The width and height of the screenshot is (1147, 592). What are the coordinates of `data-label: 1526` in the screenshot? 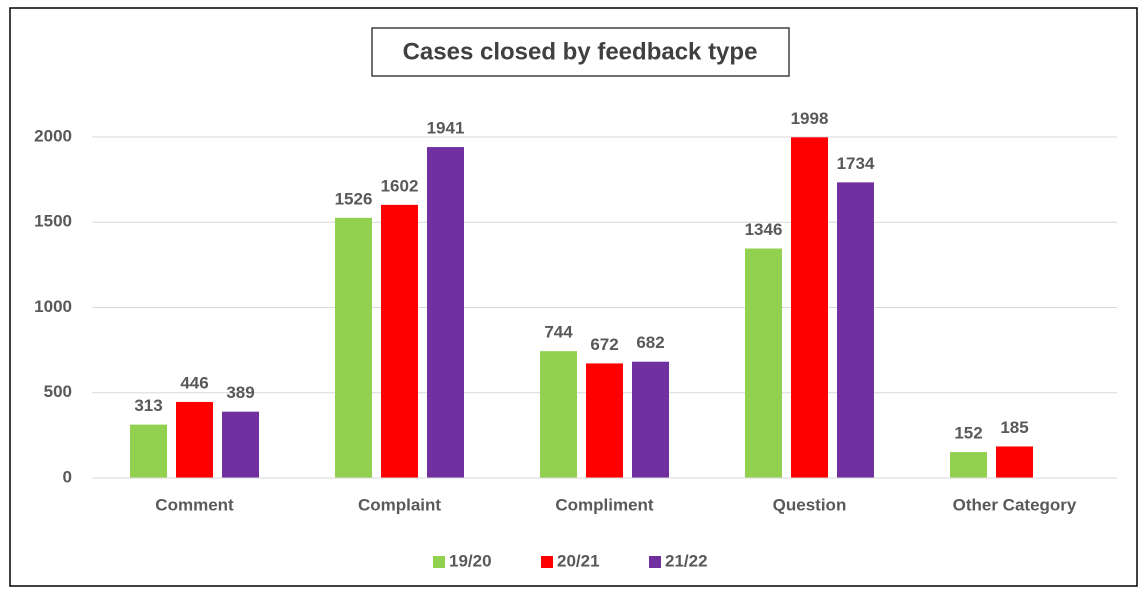 It's located at (354, 198).